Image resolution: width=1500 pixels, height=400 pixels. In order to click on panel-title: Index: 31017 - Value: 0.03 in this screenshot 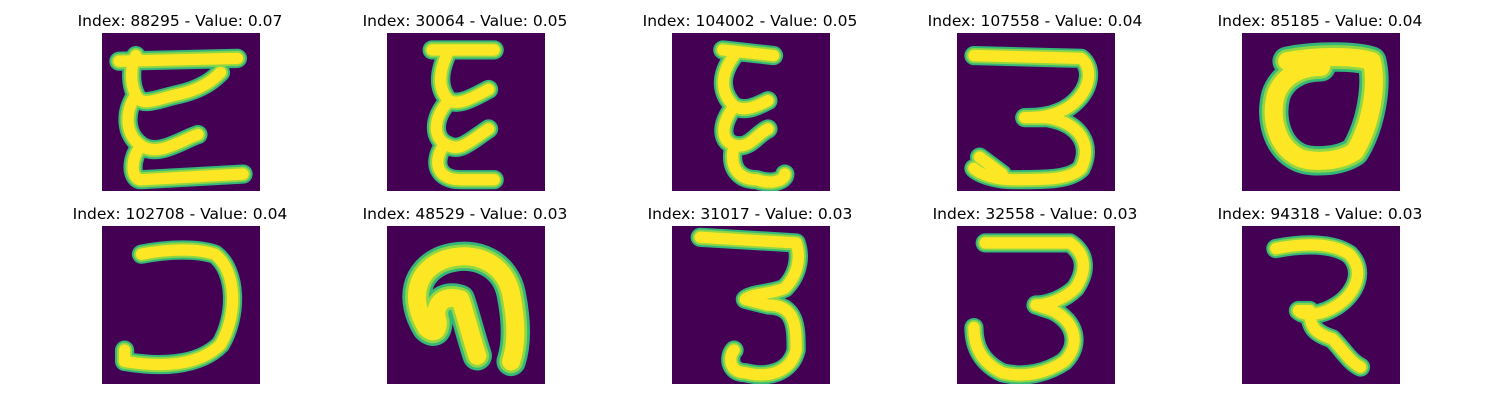, I will do `click(750, 214)`.